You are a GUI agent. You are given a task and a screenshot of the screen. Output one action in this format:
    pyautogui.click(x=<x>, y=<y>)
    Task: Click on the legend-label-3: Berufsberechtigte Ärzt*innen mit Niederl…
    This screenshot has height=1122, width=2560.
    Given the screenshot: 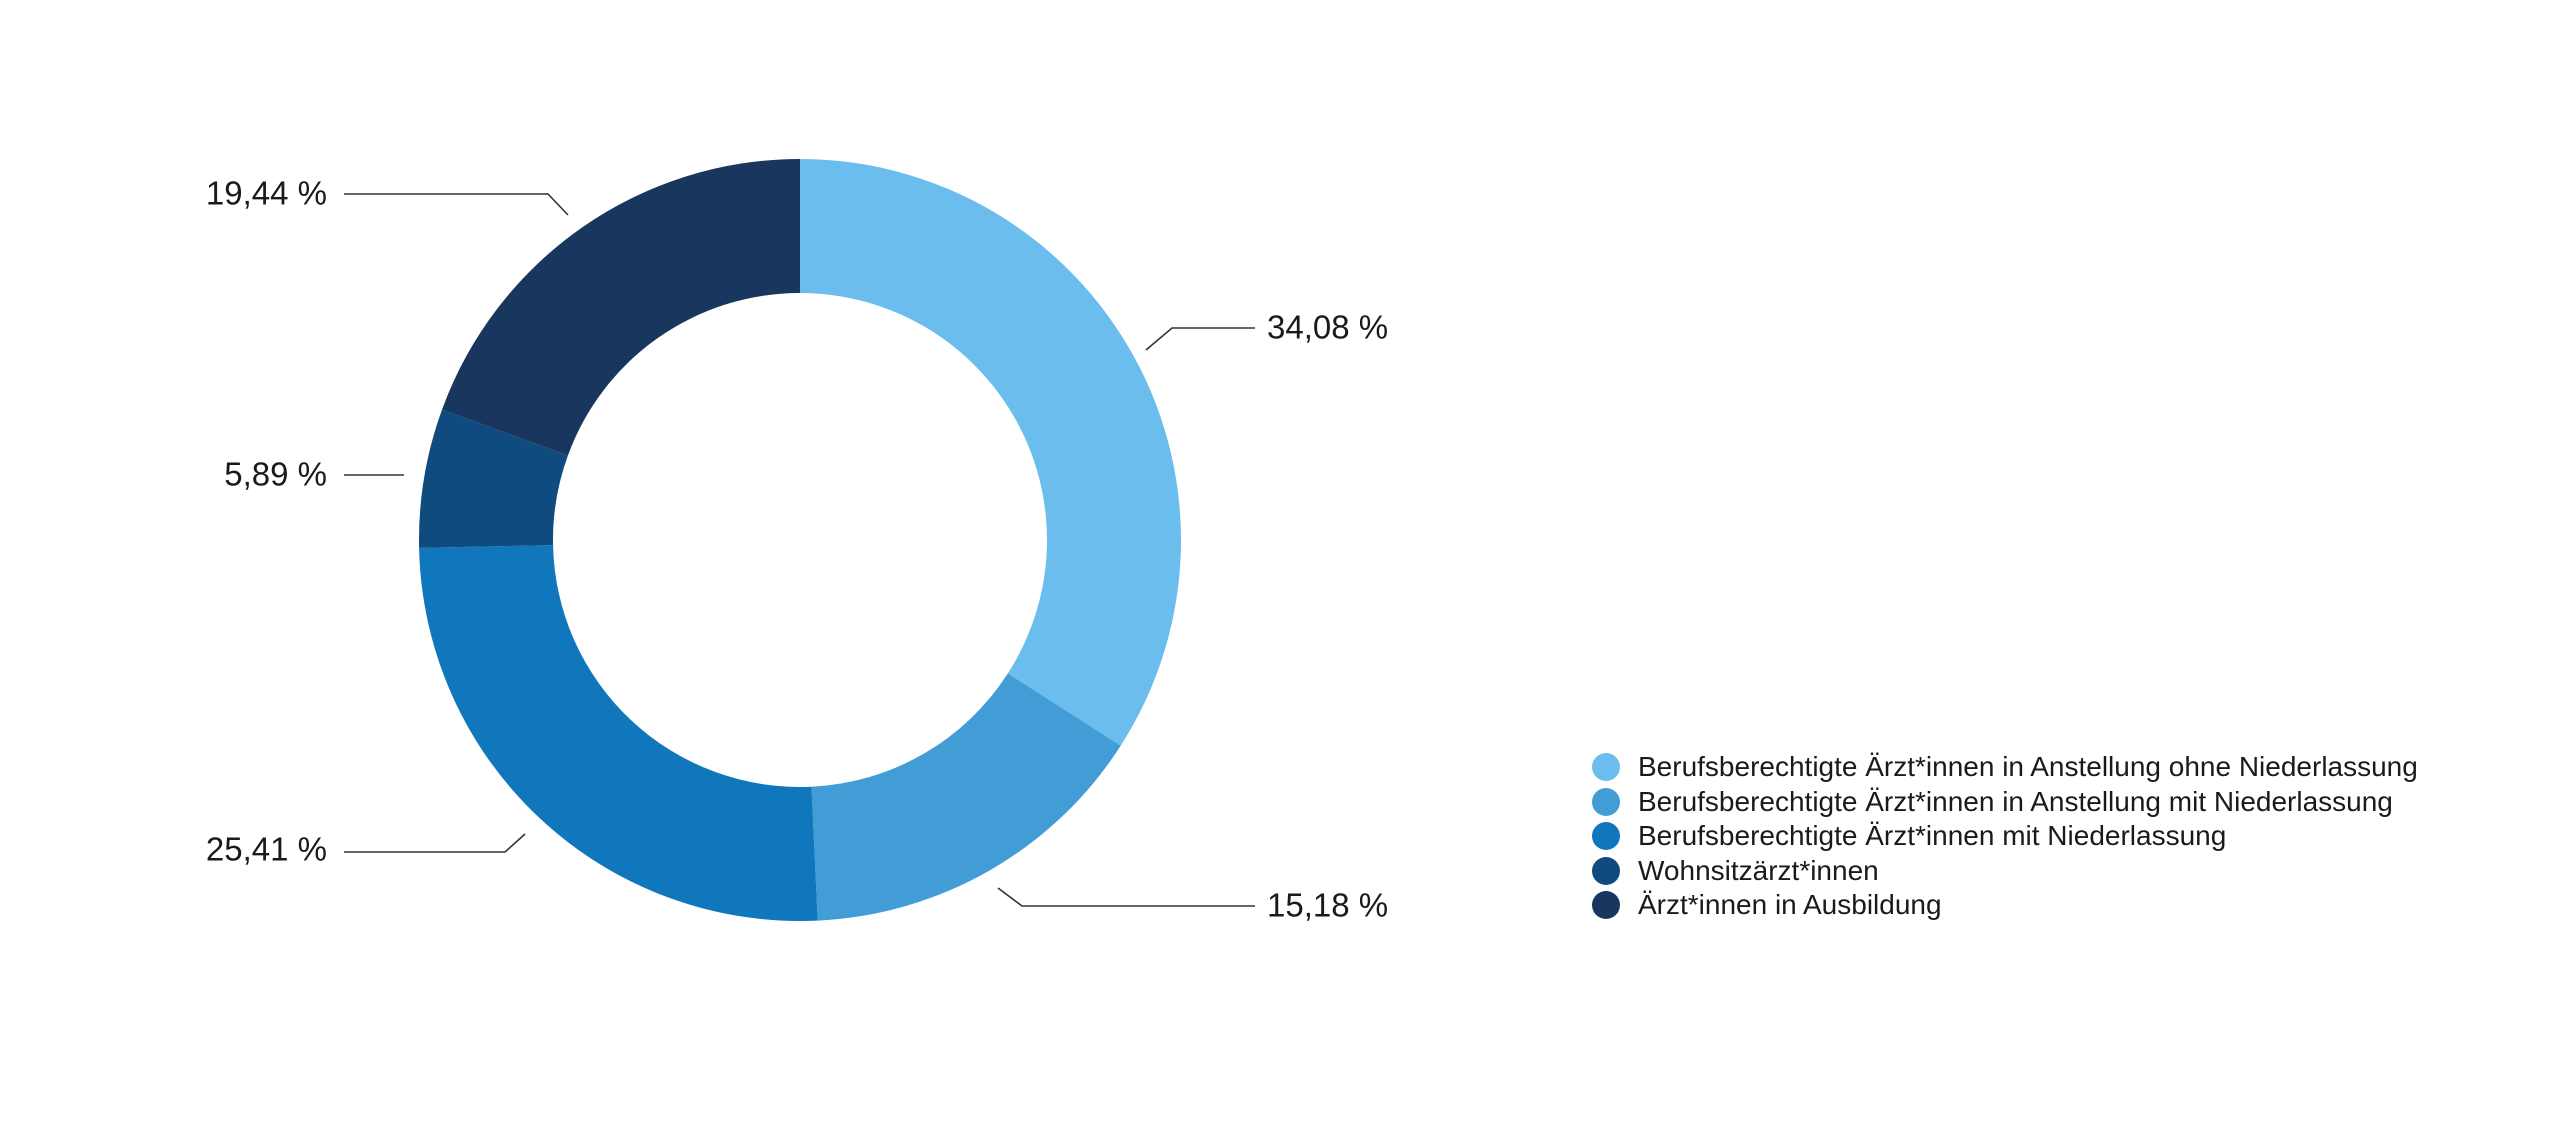 What is the action you would take?
    pyautogui.click(x=1932, y=836)
    